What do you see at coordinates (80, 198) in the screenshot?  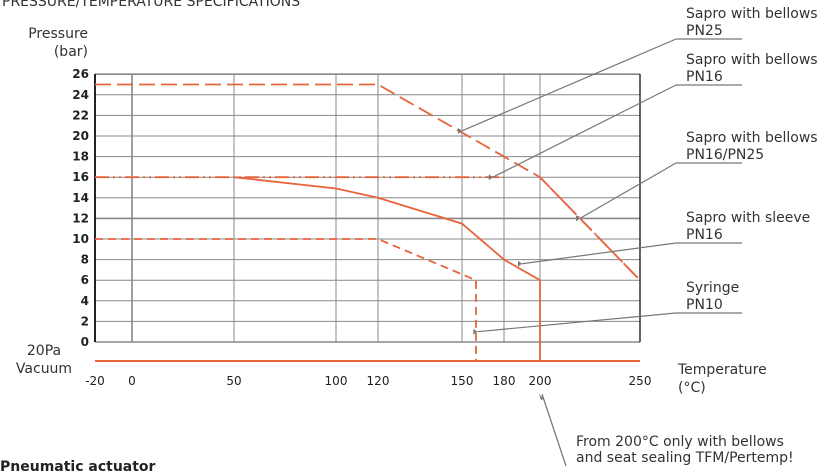 I see `y-tick-label: 14` at bounding box center [80, 198].